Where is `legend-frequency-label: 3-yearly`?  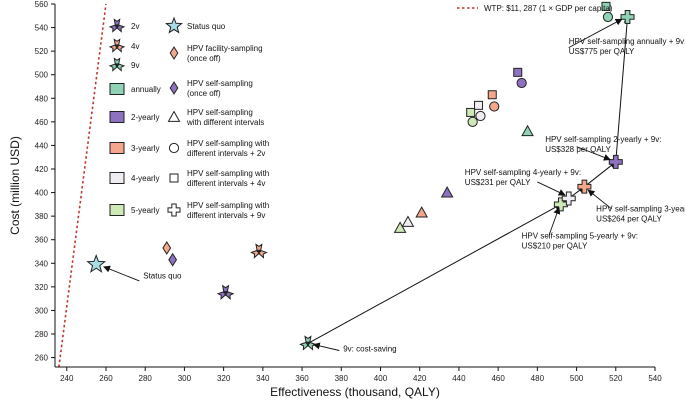 legend-frequency-label: 3-yearly is located at coordinates (145, 148).